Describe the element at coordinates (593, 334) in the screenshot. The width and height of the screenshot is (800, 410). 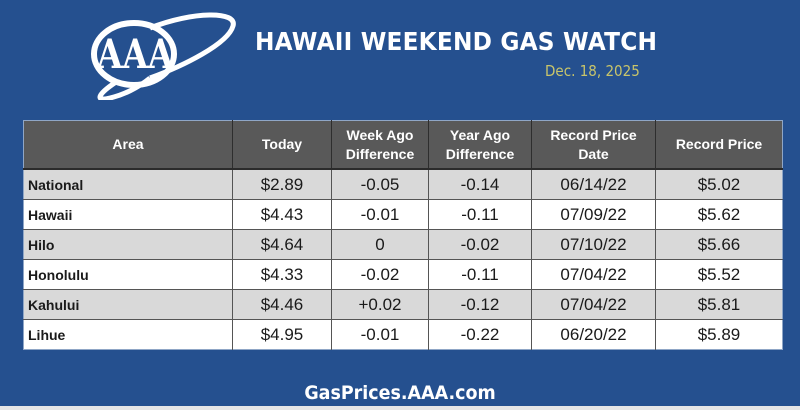
I see `cell-record-date: 06/20/22` at that location.